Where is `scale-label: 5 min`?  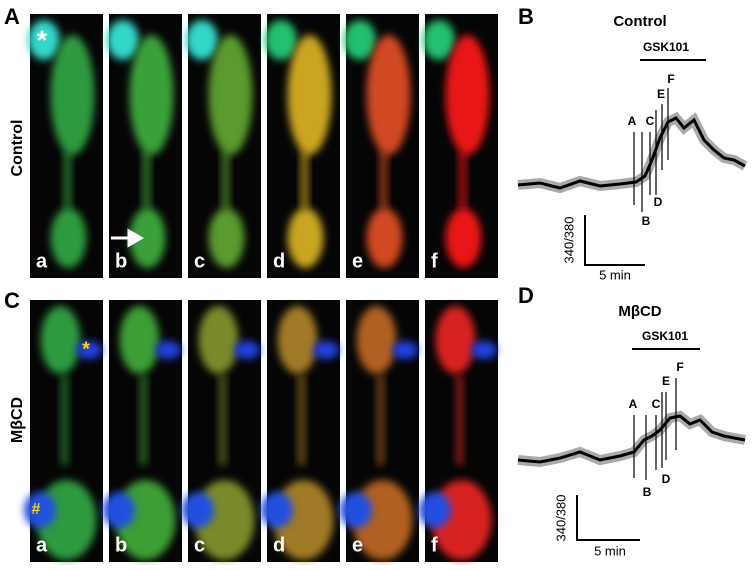 scale-label: 5 min is located at coordinates (610, 550).